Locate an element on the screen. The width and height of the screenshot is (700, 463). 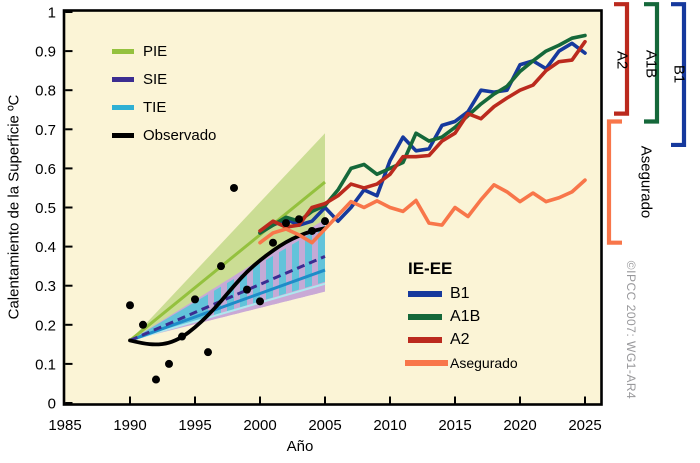
legend-item-label: SIE is located at coordinates (155, 79).